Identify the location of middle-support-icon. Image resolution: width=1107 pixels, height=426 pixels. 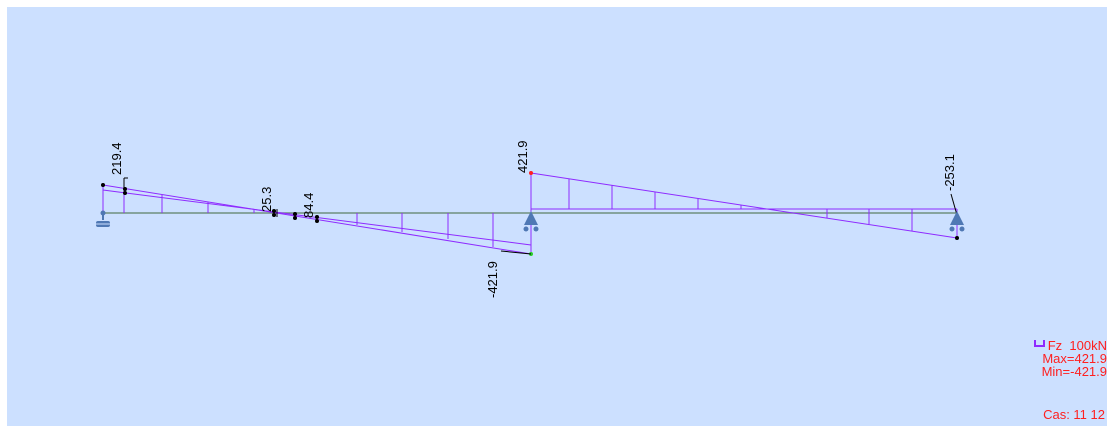
(531, 221).